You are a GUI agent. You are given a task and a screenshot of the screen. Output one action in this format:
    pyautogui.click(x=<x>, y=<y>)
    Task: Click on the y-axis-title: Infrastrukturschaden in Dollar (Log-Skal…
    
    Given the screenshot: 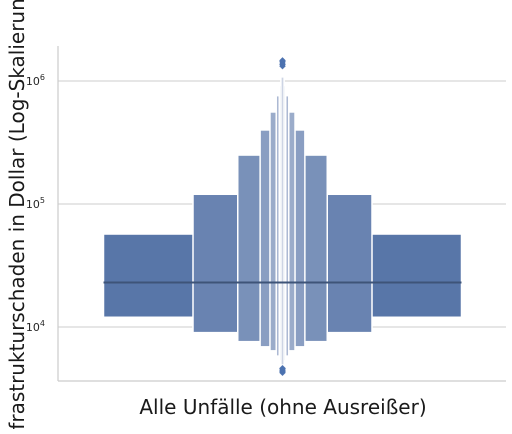 What is the action you would take?
    pyautogui.click(x=17, y=214)
    